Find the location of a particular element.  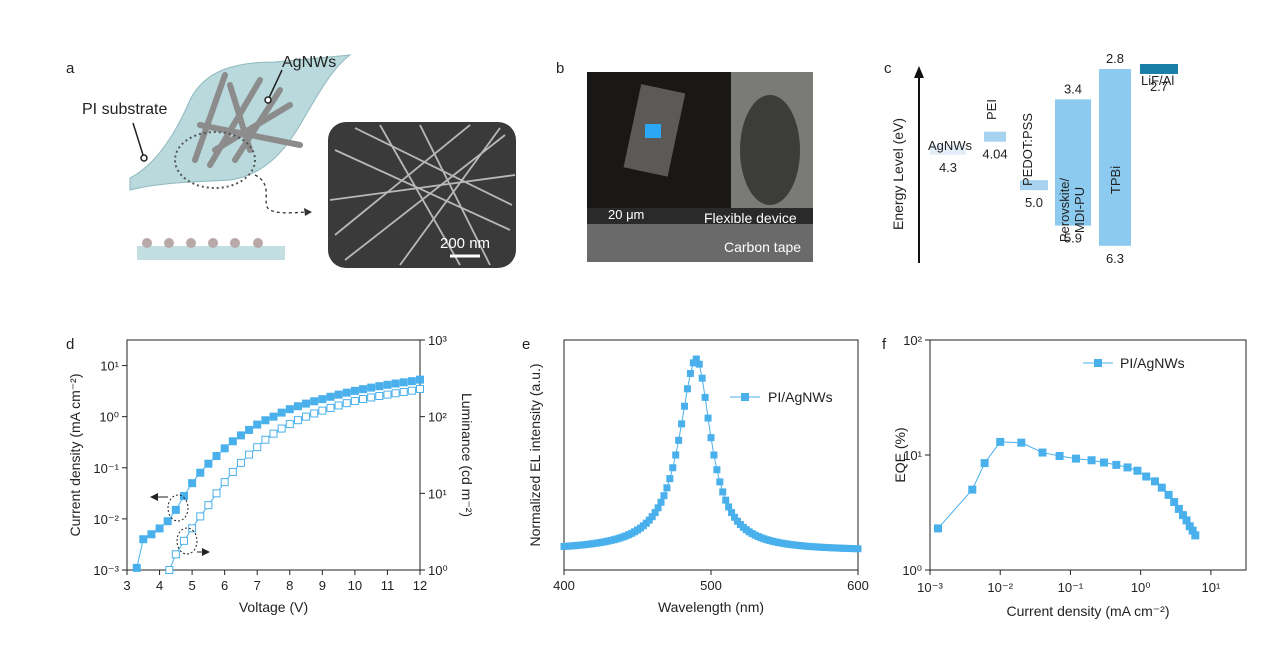

zoom-arrow is located at coordinates (282, 194).